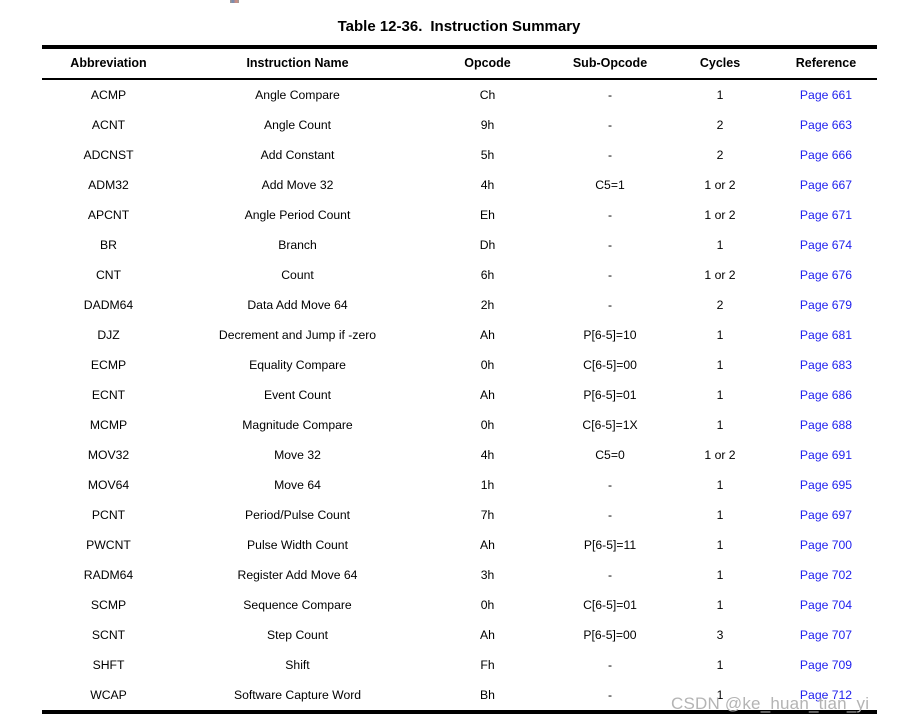 Image resolution: width=900 pixels, height=725 pixels. What do you see at coordinates (487, 275) in the screenshot?
I see `cell-opcode: 6h` at bounding box center [487, 275].